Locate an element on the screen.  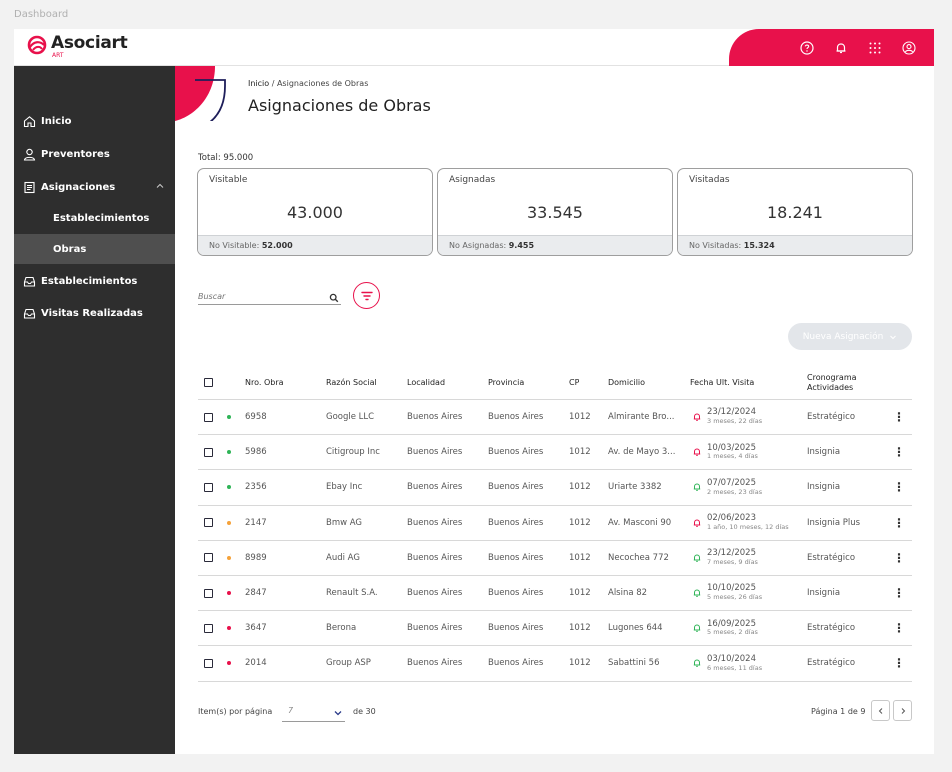
sidebar-item-visitas-realizadas: Visitas Realizadas is located at coordinates (94, 313).